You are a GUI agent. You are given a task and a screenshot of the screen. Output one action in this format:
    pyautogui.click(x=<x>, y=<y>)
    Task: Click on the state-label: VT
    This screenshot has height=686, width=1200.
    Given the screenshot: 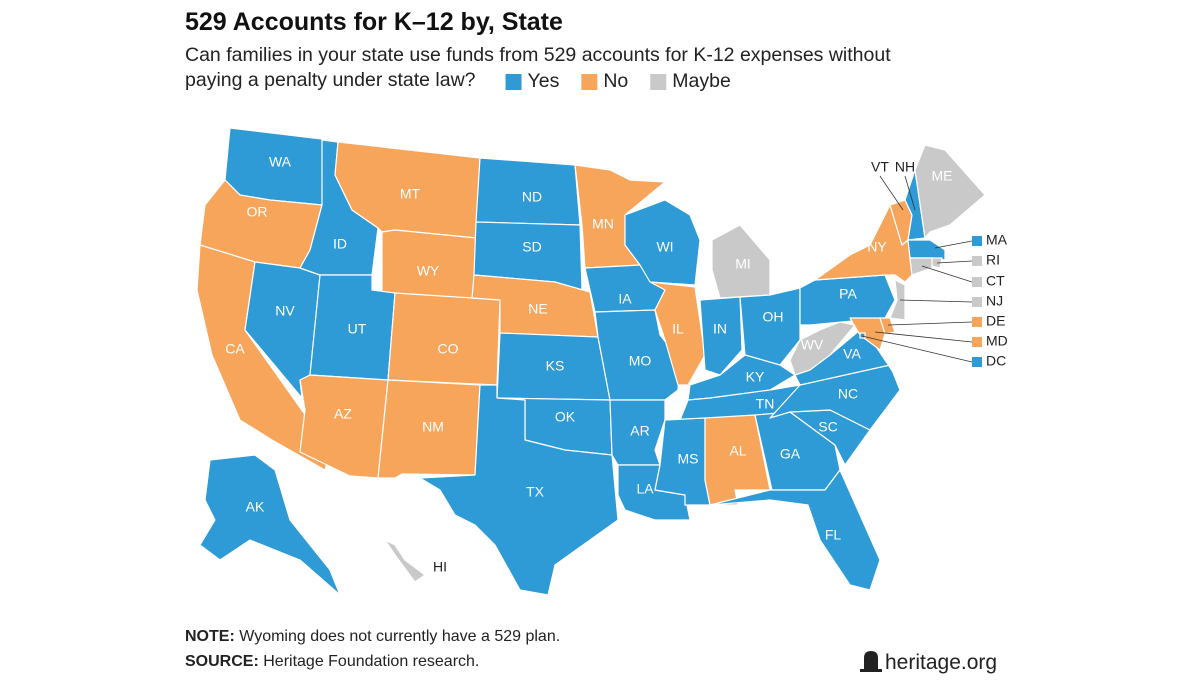 What is the action you would take?
    pyautogui.click(x=880, y=167)
    